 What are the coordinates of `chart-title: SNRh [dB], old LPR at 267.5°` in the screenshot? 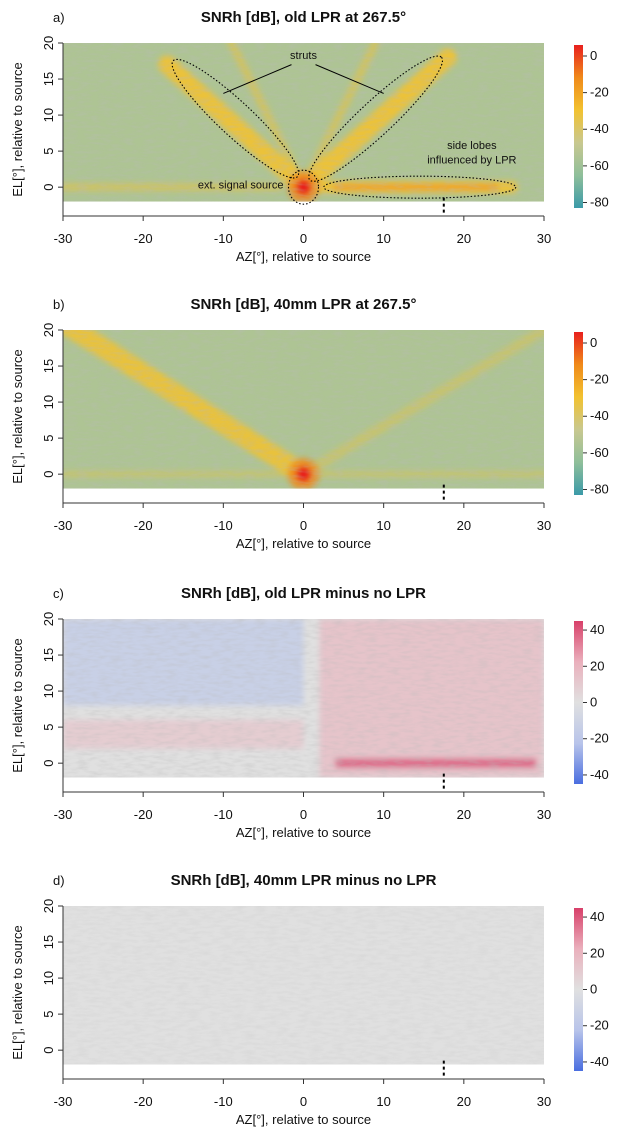 It's located at (303, 17).